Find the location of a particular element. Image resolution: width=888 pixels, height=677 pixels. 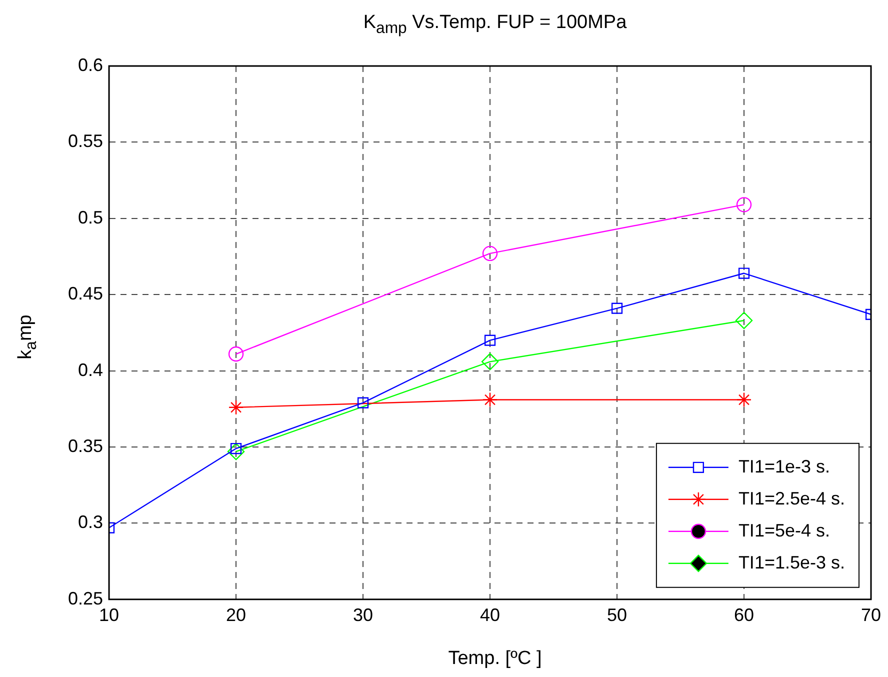

y-tick-label: 0.6 is located at coordinates (91, 64).